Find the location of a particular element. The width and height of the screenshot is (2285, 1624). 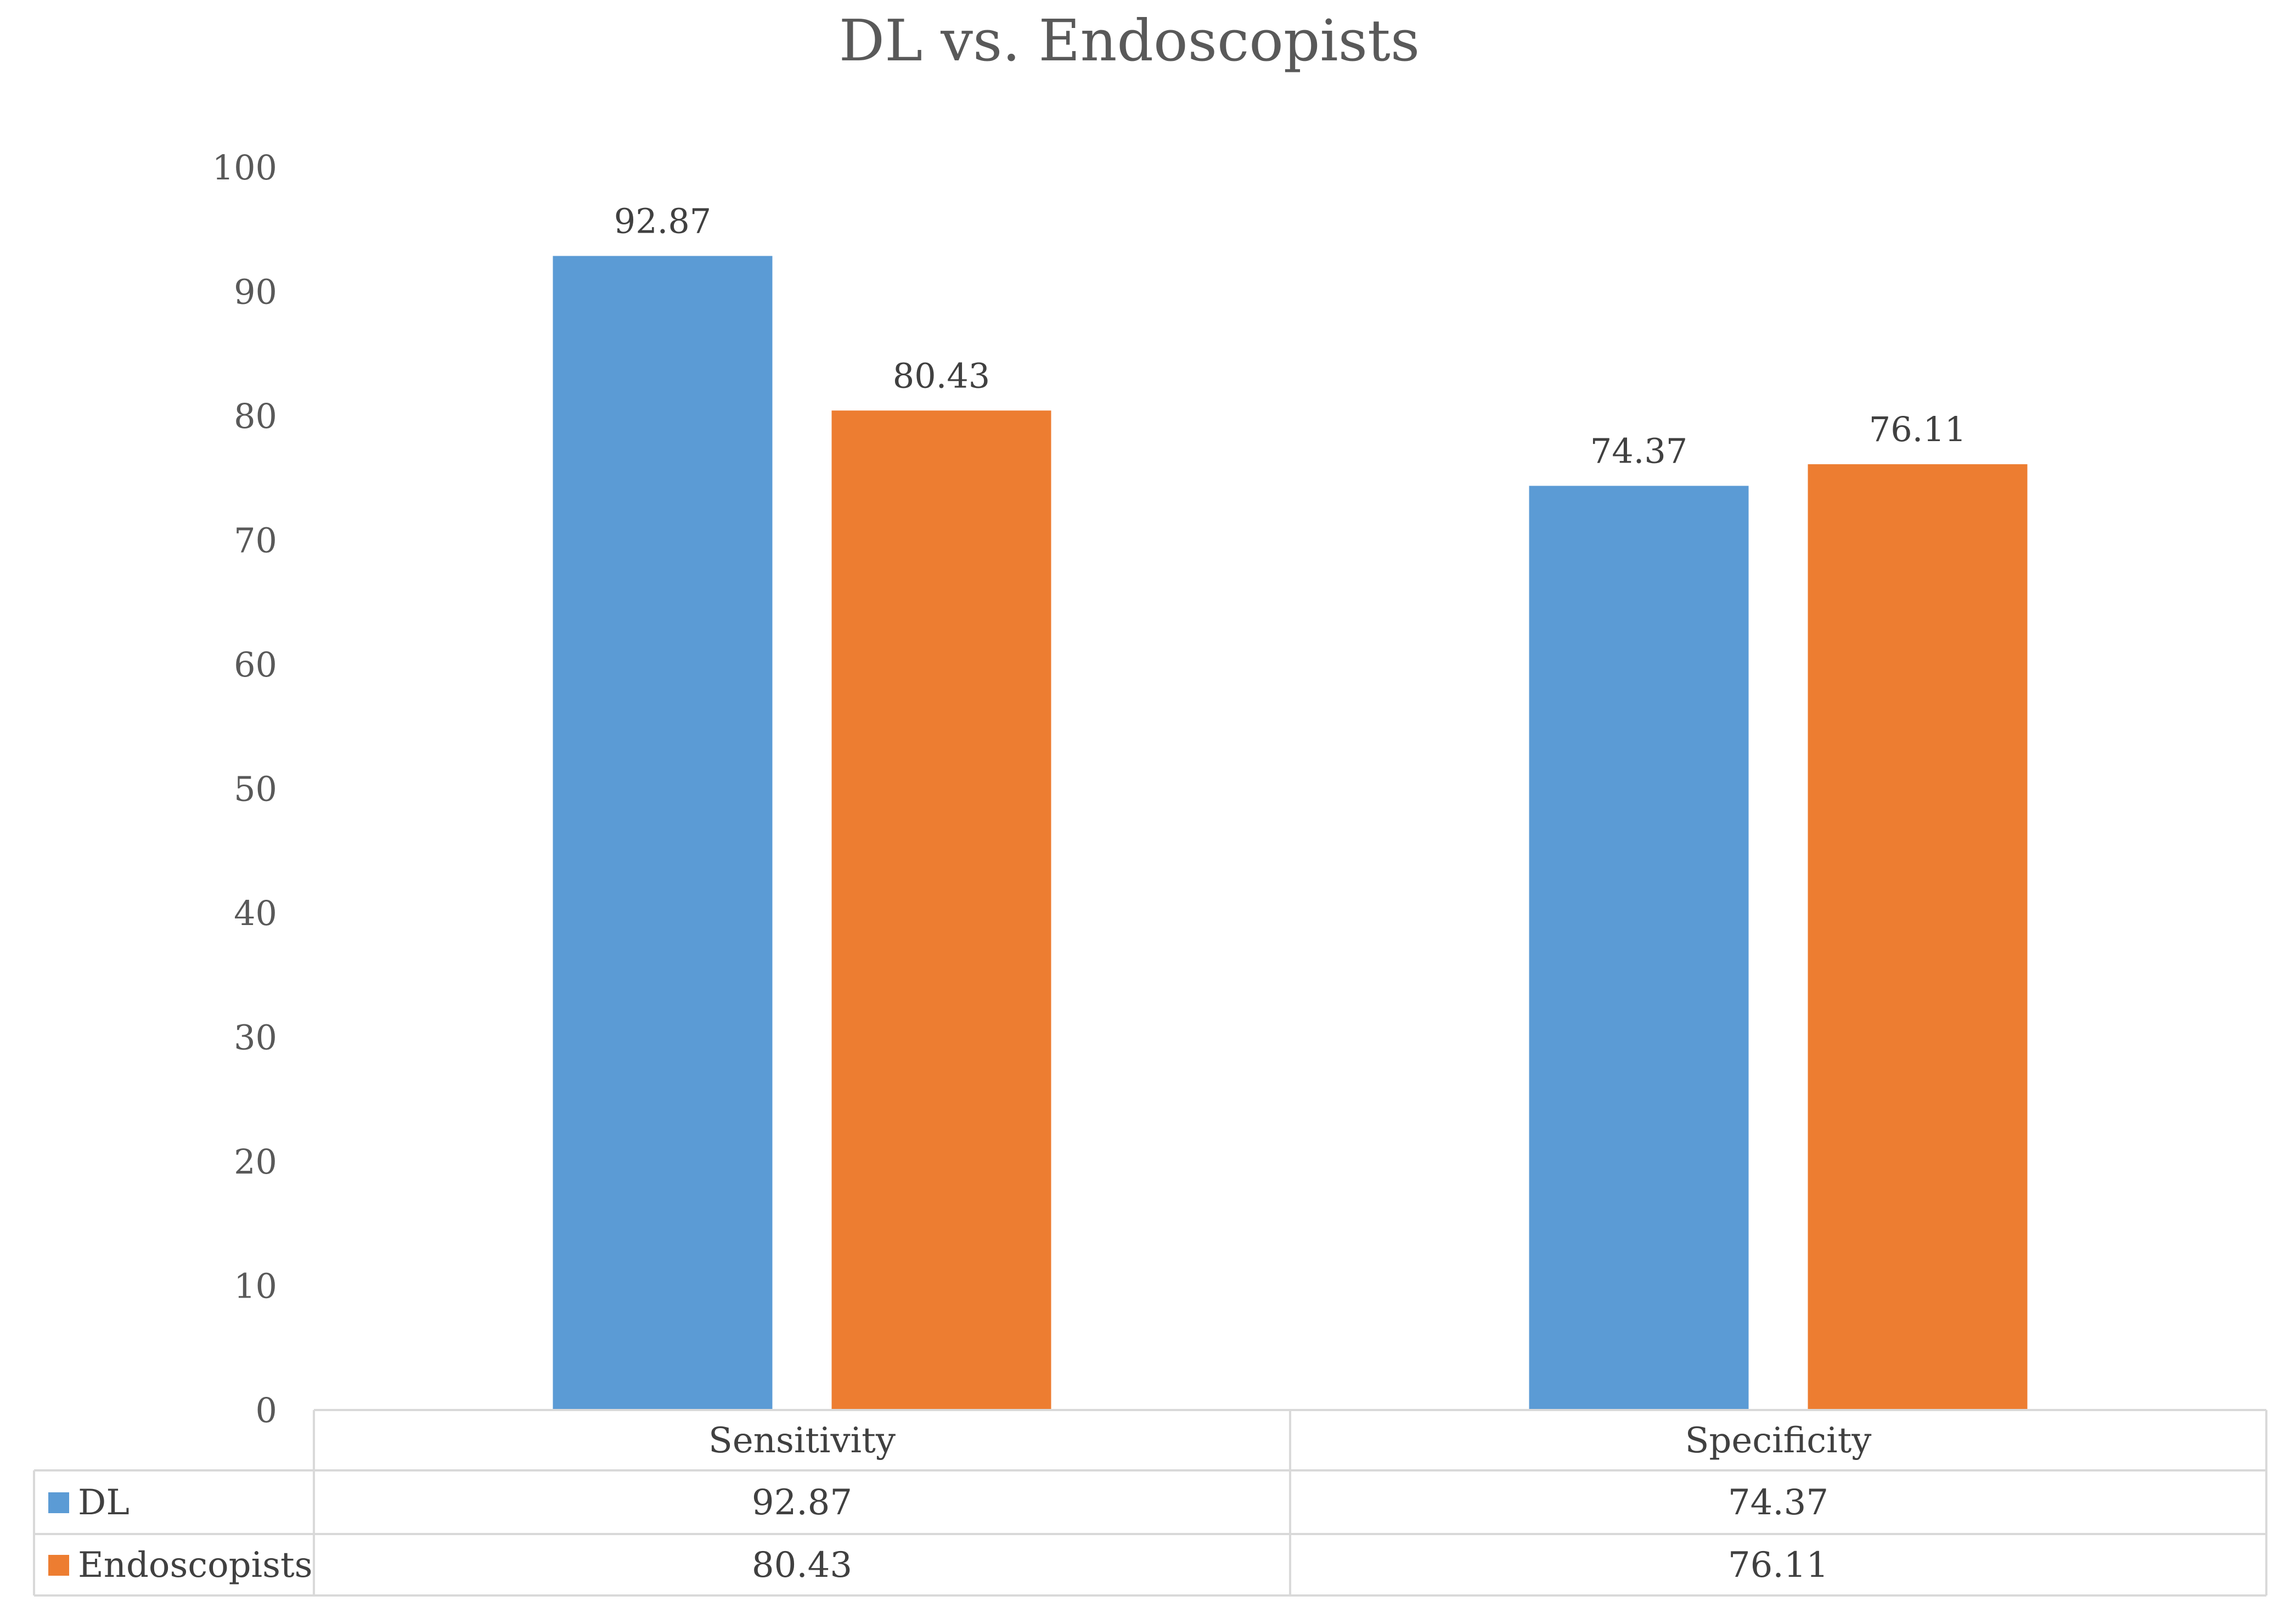

table-value: 76.11 is located at coordinates (1778, 1565).